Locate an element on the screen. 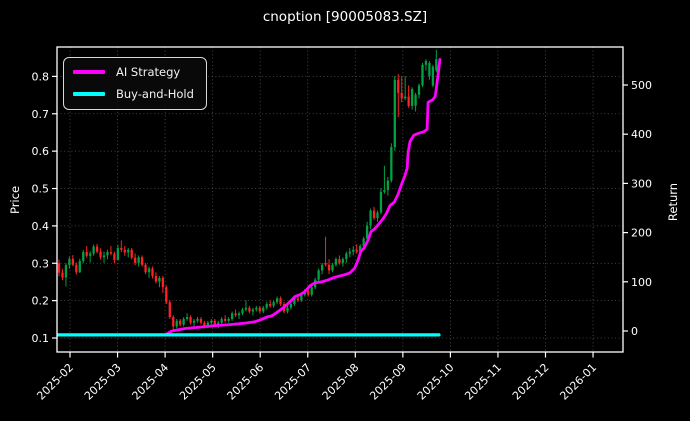  return-axis-label: Return is located at coordinates (673, 202).